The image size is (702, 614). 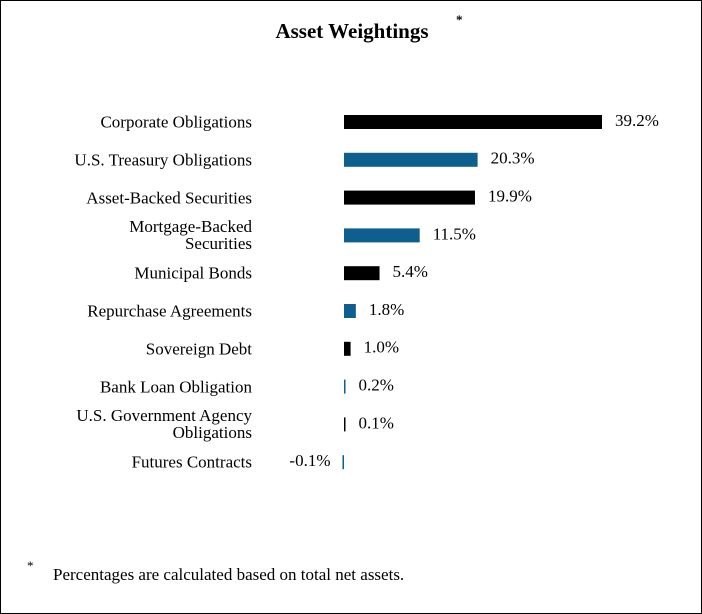 I want to click on footnote-marker: *, so click(x=30, y=565).